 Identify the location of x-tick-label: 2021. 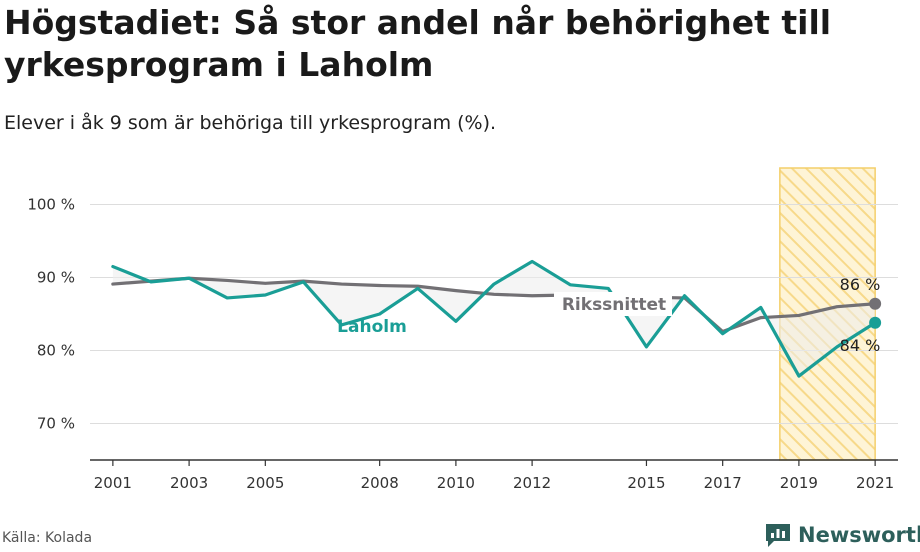
(875, 483).